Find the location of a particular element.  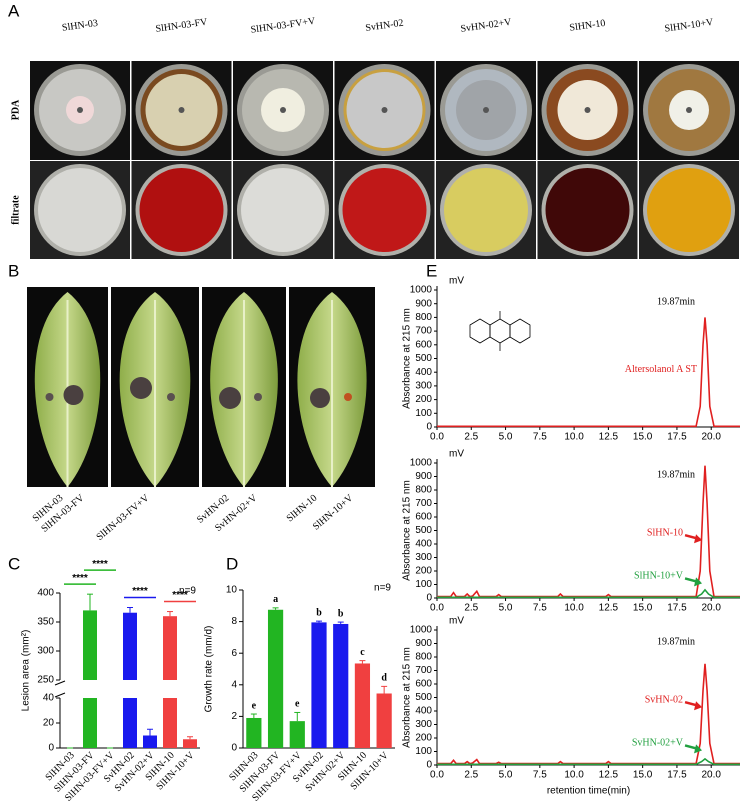

peak-label: 19.87min is located at coordinates (676, 474).